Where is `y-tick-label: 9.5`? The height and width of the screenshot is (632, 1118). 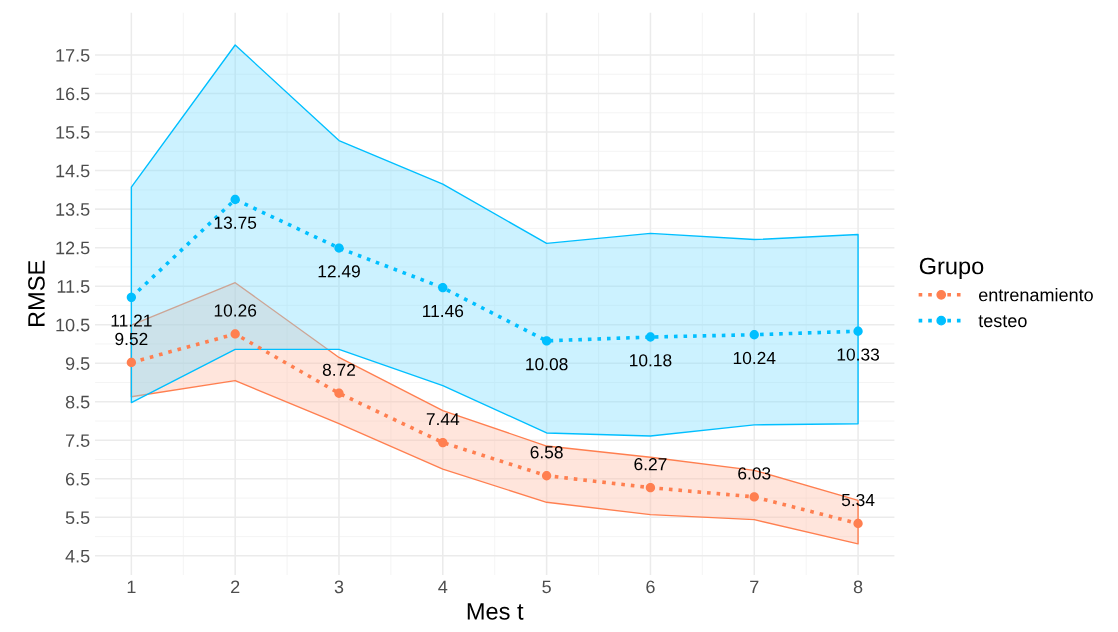 y-tick-label: 9.5 is located at coordinates (77, 363).